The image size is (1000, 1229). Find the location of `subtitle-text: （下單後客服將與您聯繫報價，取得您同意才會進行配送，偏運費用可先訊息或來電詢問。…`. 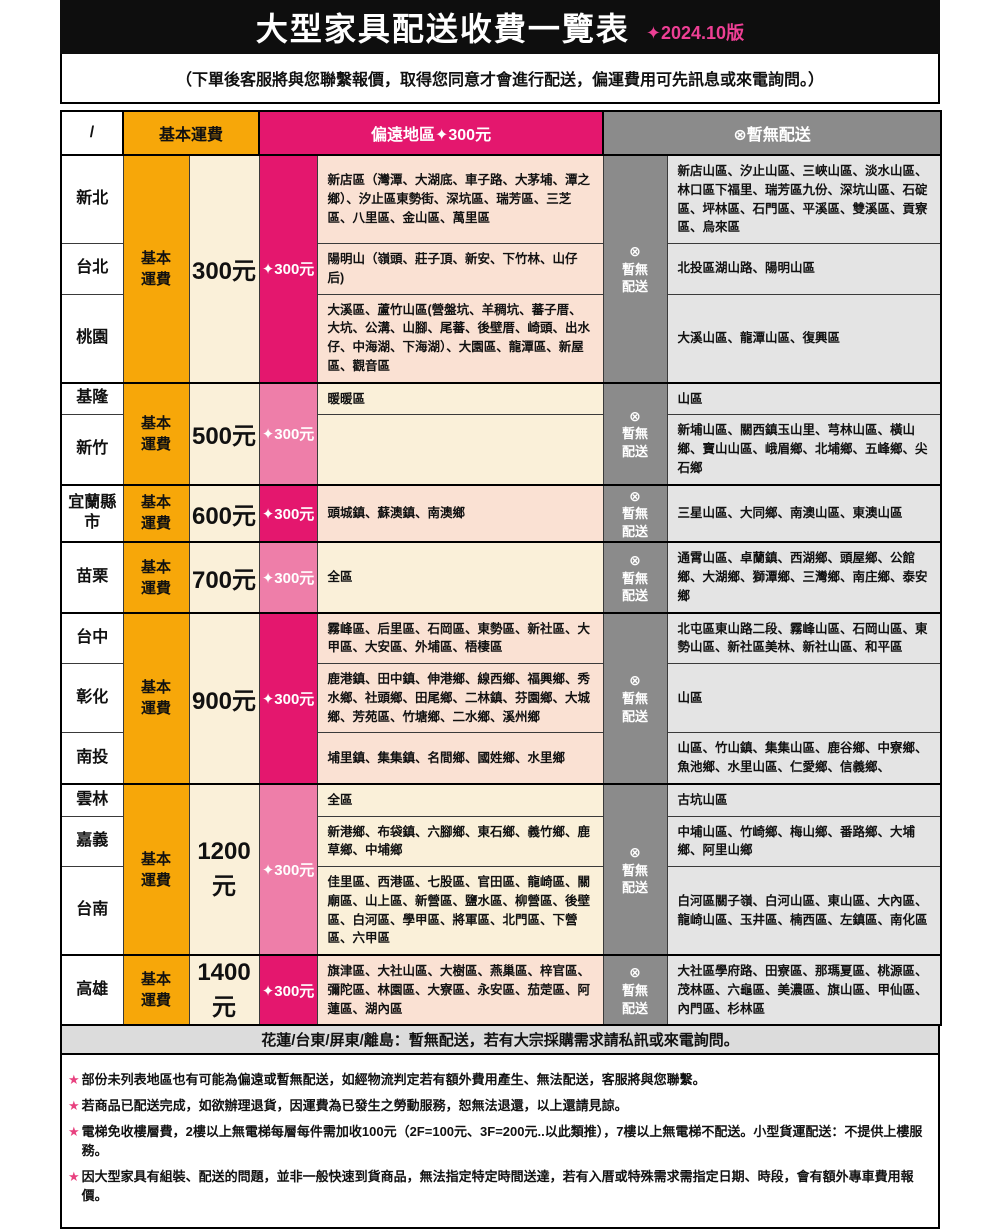

subtitle-text: （下單後客服將與您聯繫報價，取得您同意才會進行配送，偏運費用可先訊息或來電詢問。… is located at coordinates (499, 80).